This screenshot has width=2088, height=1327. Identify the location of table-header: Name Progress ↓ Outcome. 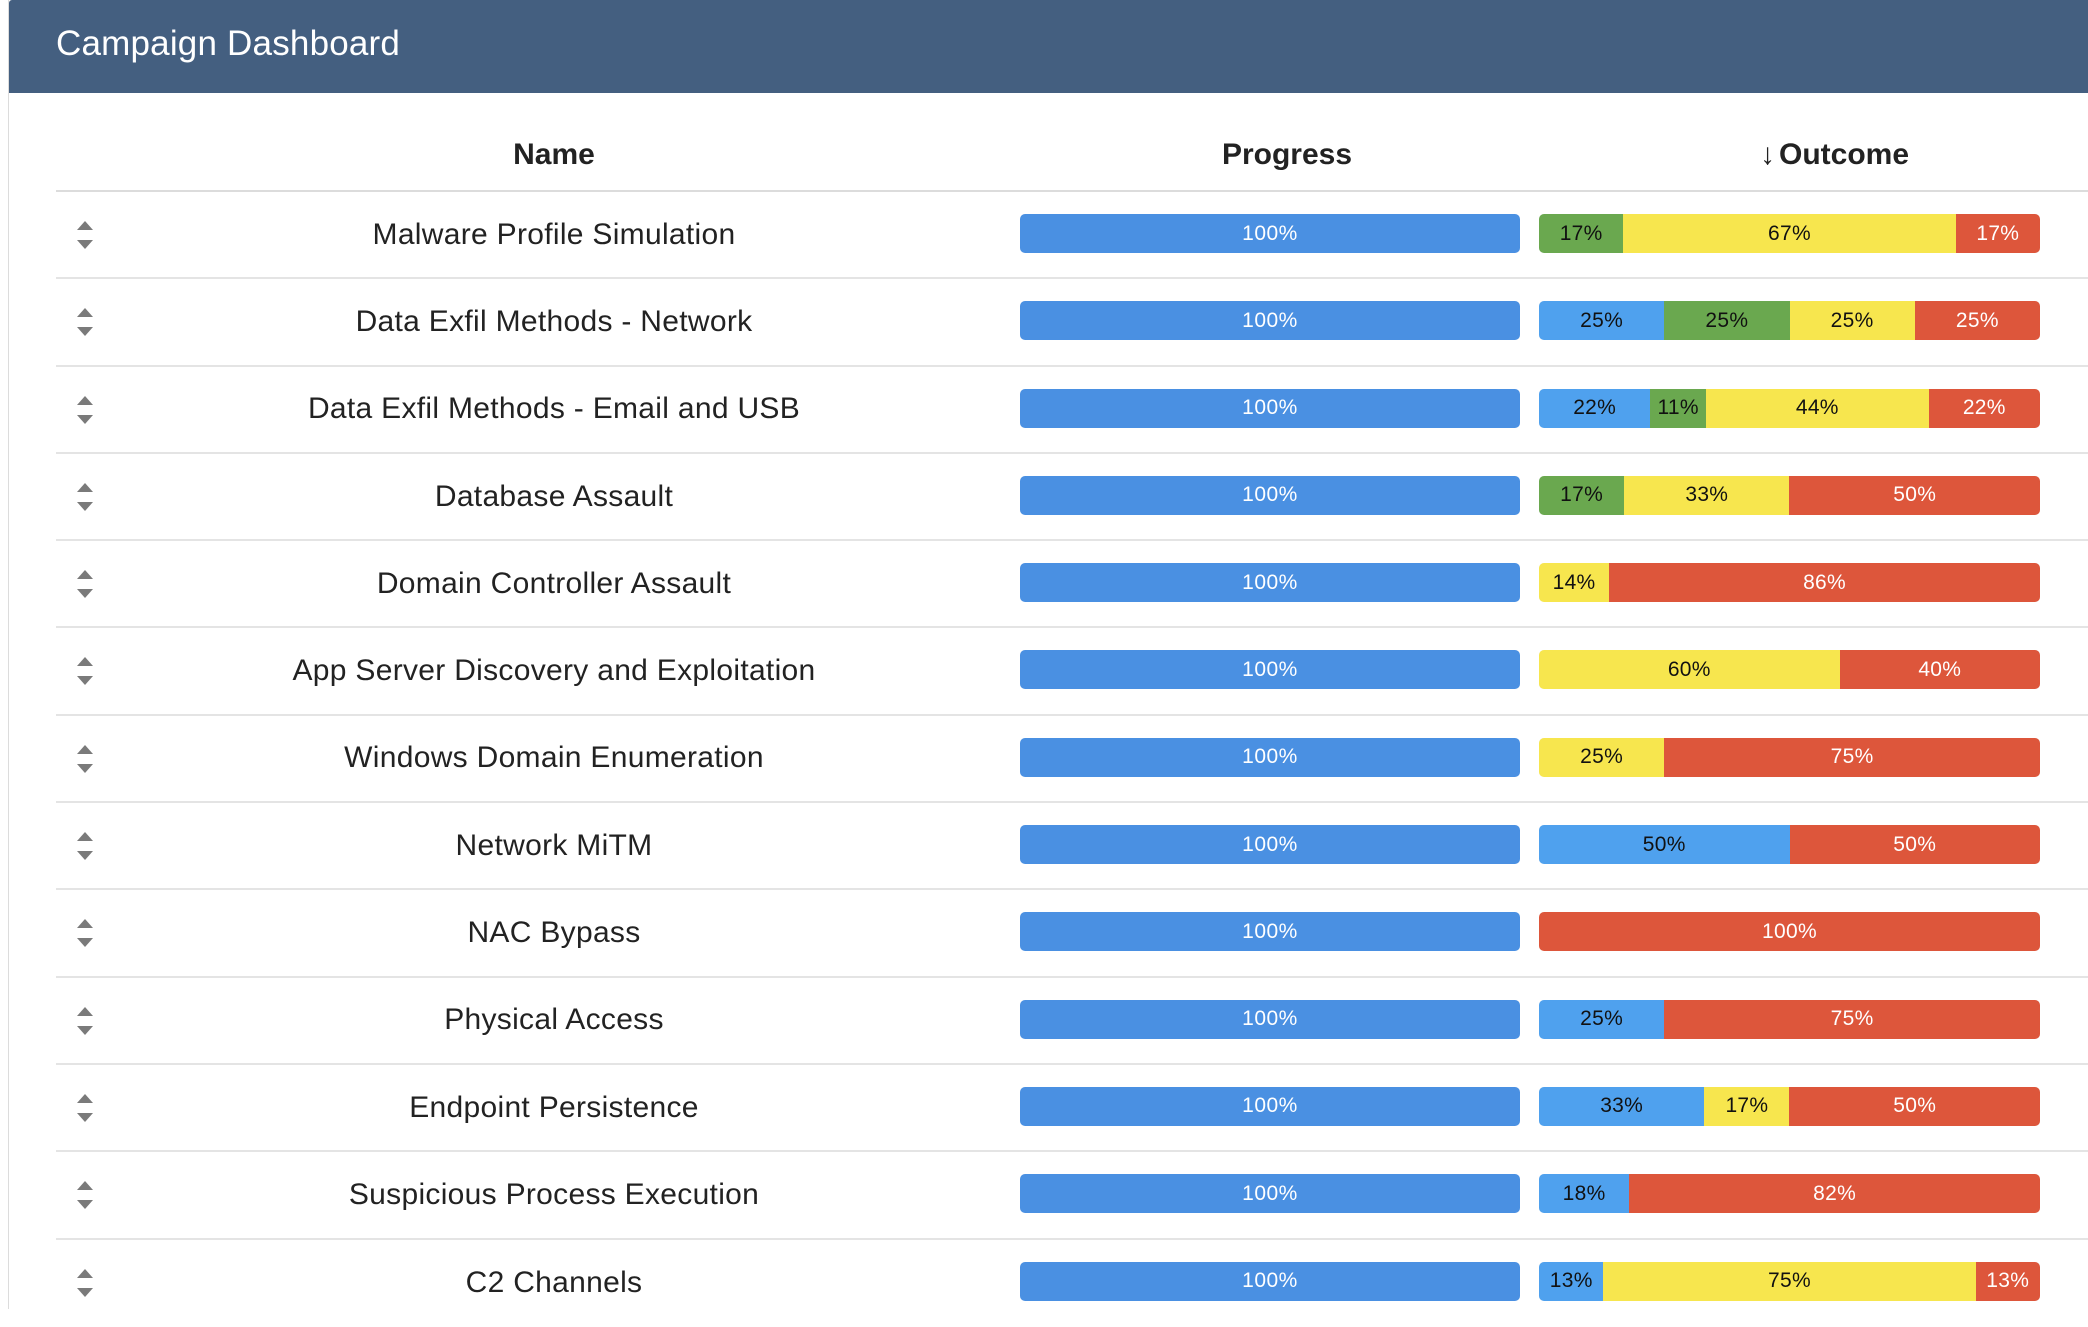
(1072, 142).